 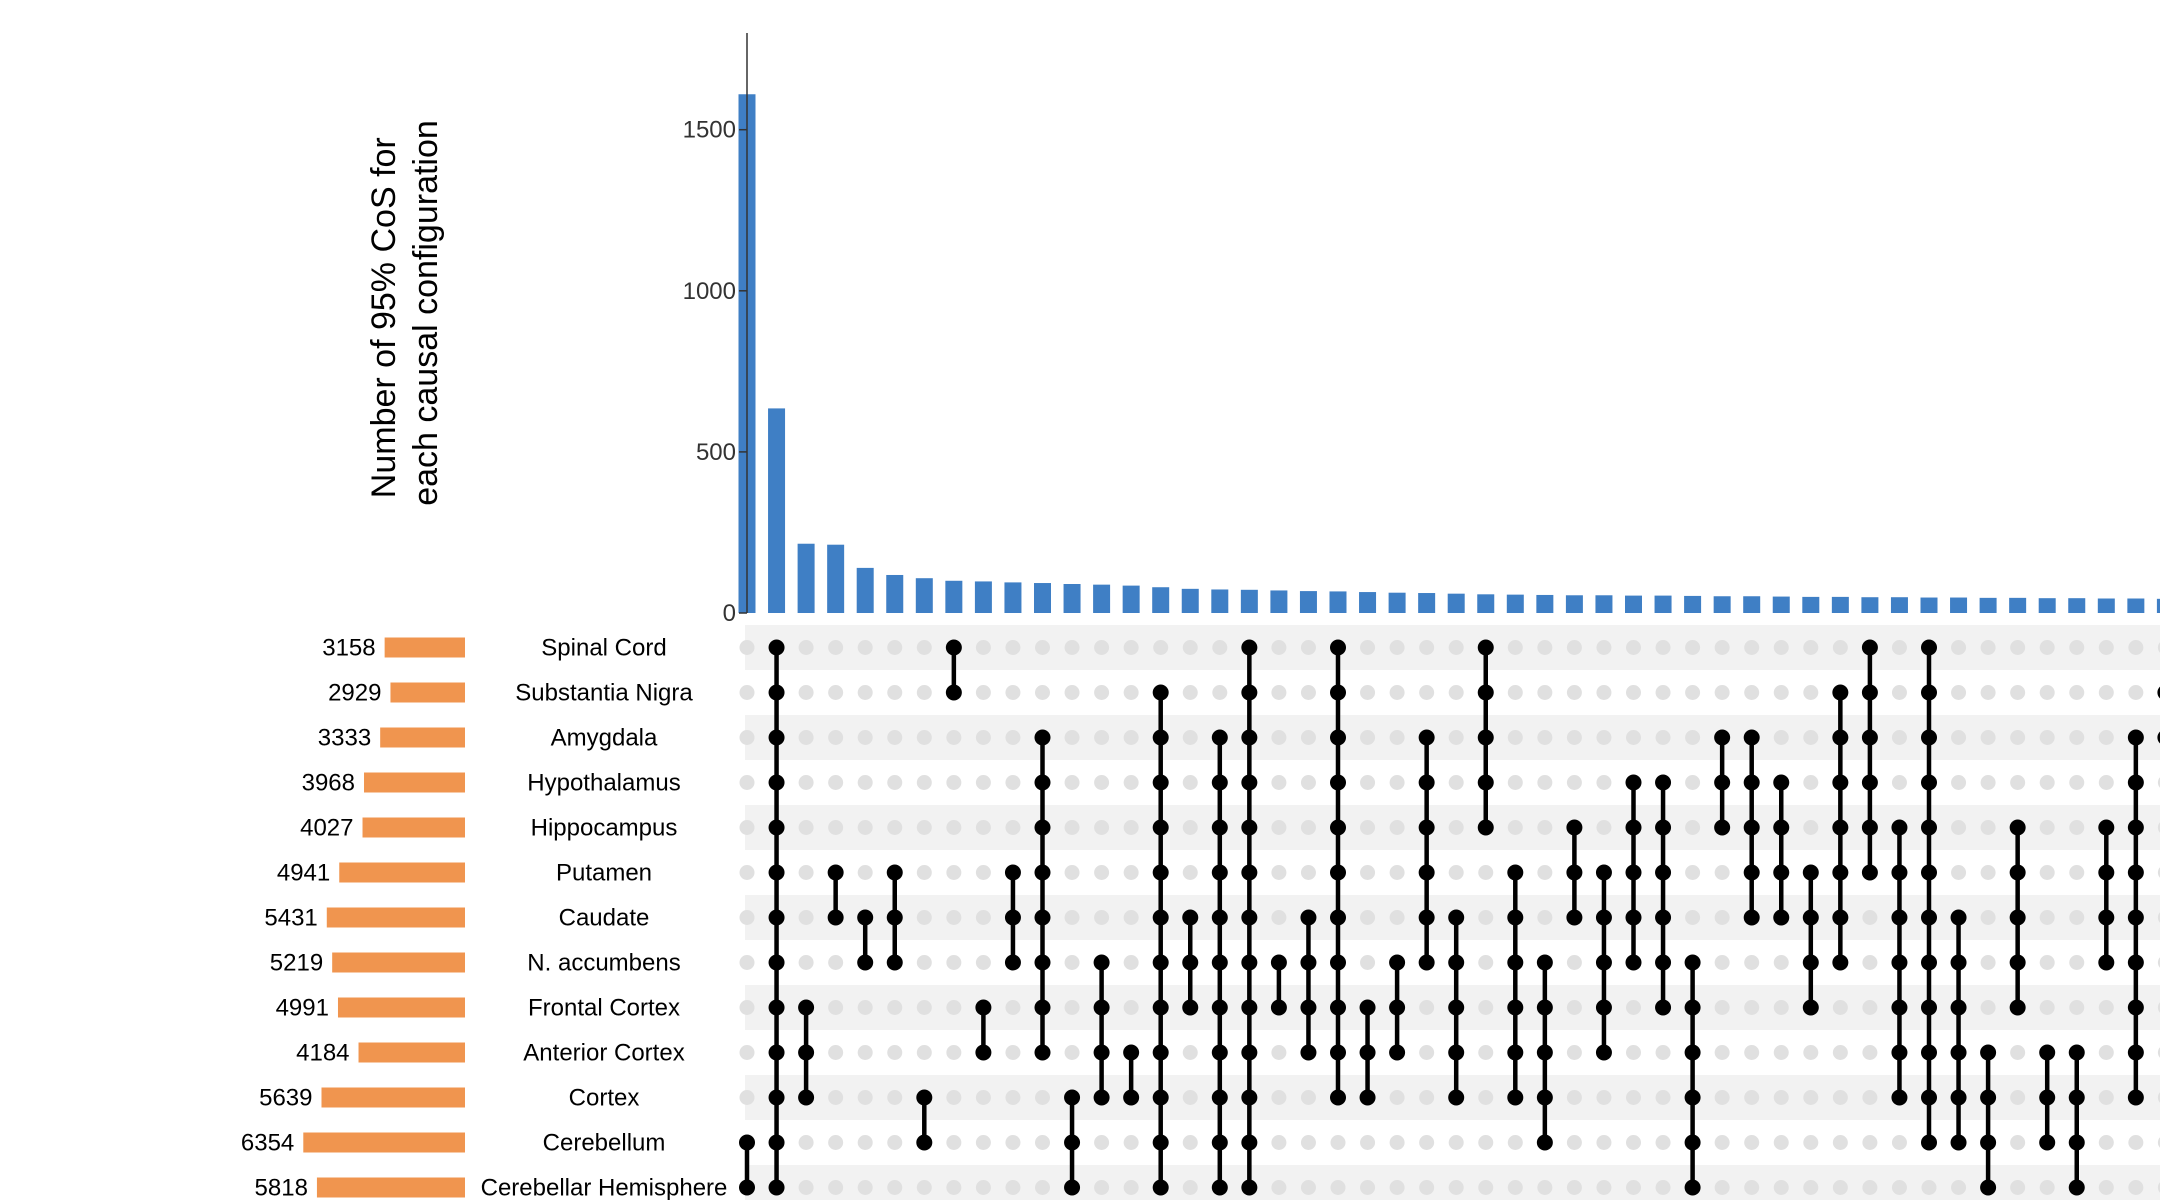 I want to click on matrix-dot-filled-c17-hippocampus, so click(x=1219, y=827).